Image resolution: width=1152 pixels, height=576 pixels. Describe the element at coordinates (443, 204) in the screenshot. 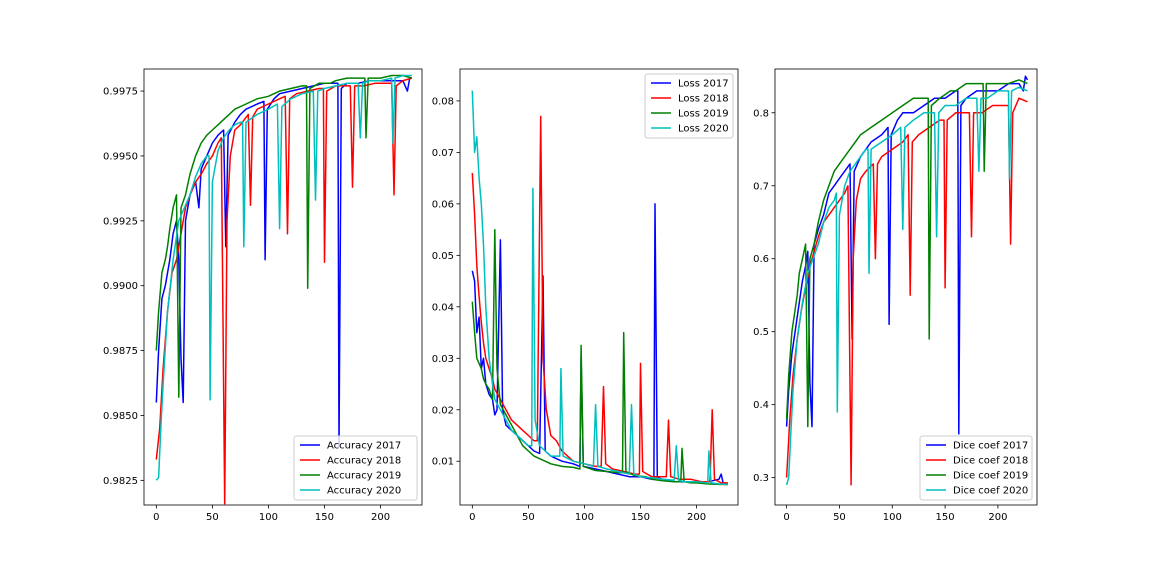

I see `y-tick-label: 0.06` at that location.